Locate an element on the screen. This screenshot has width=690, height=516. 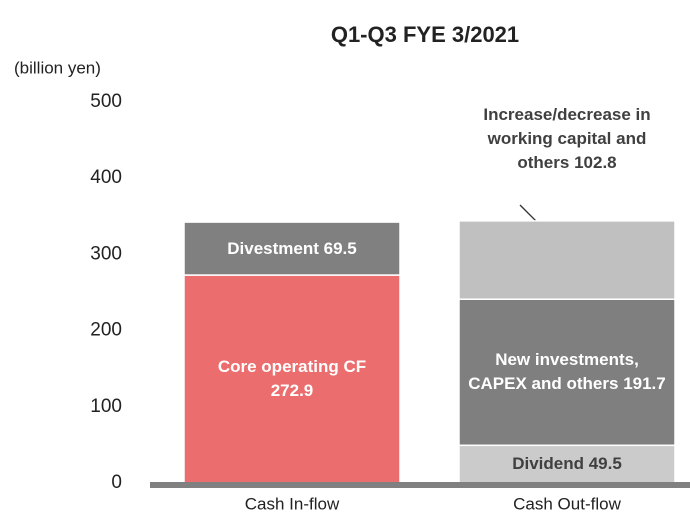
segment-label: Divestment 69.5 is located at coordinates (292, 249).